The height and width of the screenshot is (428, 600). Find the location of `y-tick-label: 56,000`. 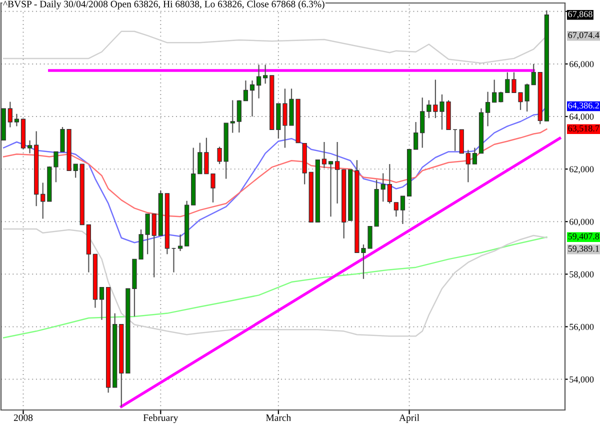

y-tick-label: 56,000 is located at coordinates (582, 328).